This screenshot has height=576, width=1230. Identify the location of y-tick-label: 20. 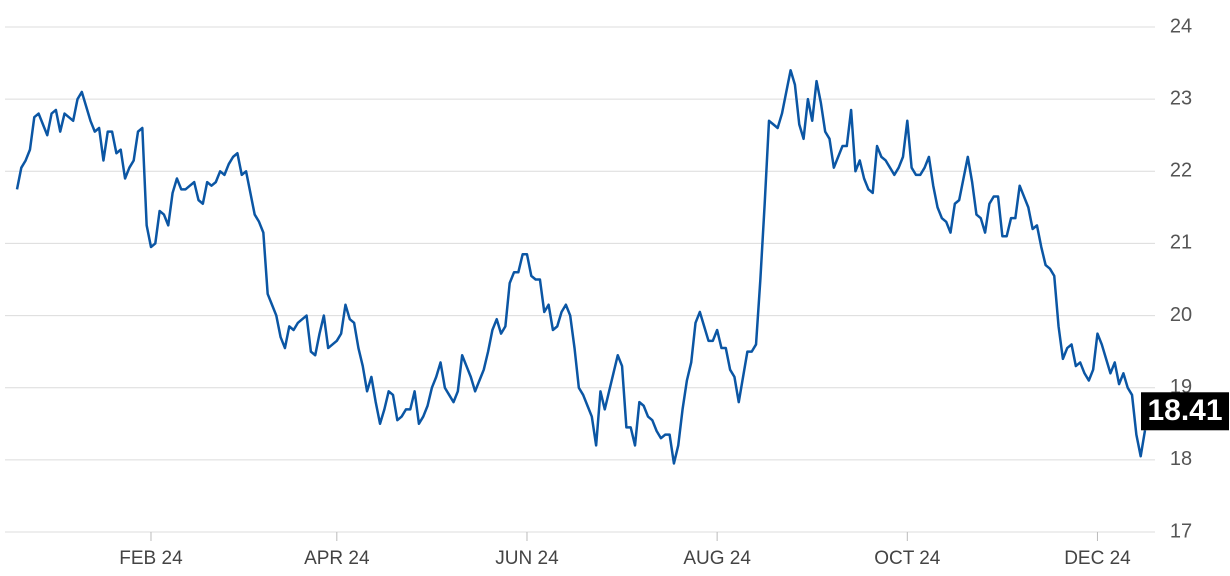
(1181, 315).